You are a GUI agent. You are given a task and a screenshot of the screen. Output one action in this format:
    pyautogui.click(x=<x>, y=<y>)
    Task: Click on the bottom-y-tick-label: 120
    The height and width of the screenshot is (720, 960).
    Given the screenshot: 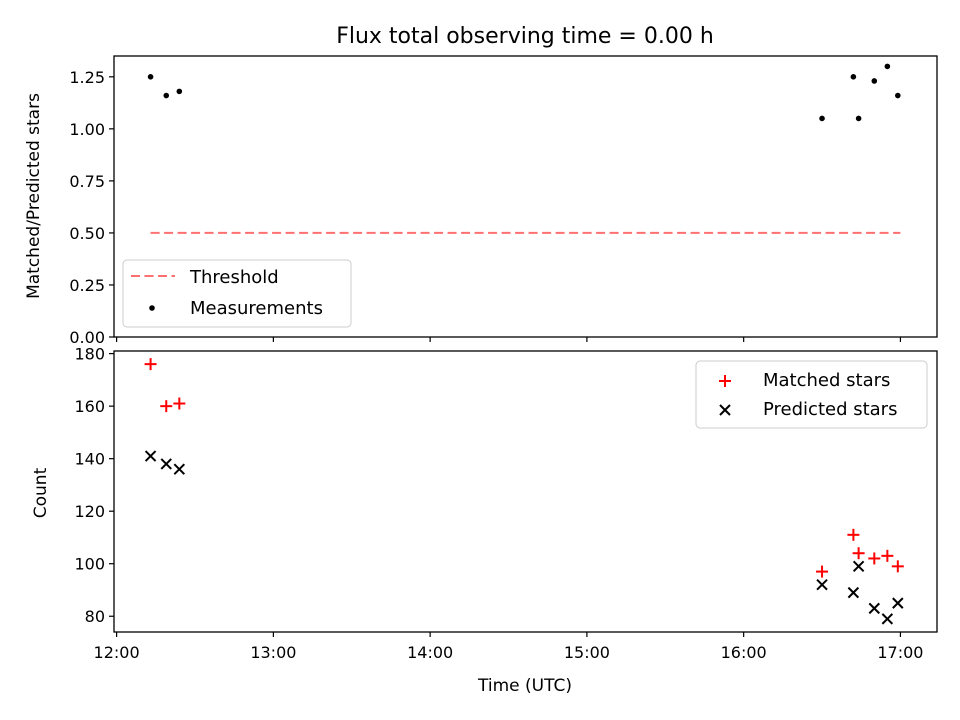 What is the action you would take?
    pyautogui.click(x=89, y=511)
    